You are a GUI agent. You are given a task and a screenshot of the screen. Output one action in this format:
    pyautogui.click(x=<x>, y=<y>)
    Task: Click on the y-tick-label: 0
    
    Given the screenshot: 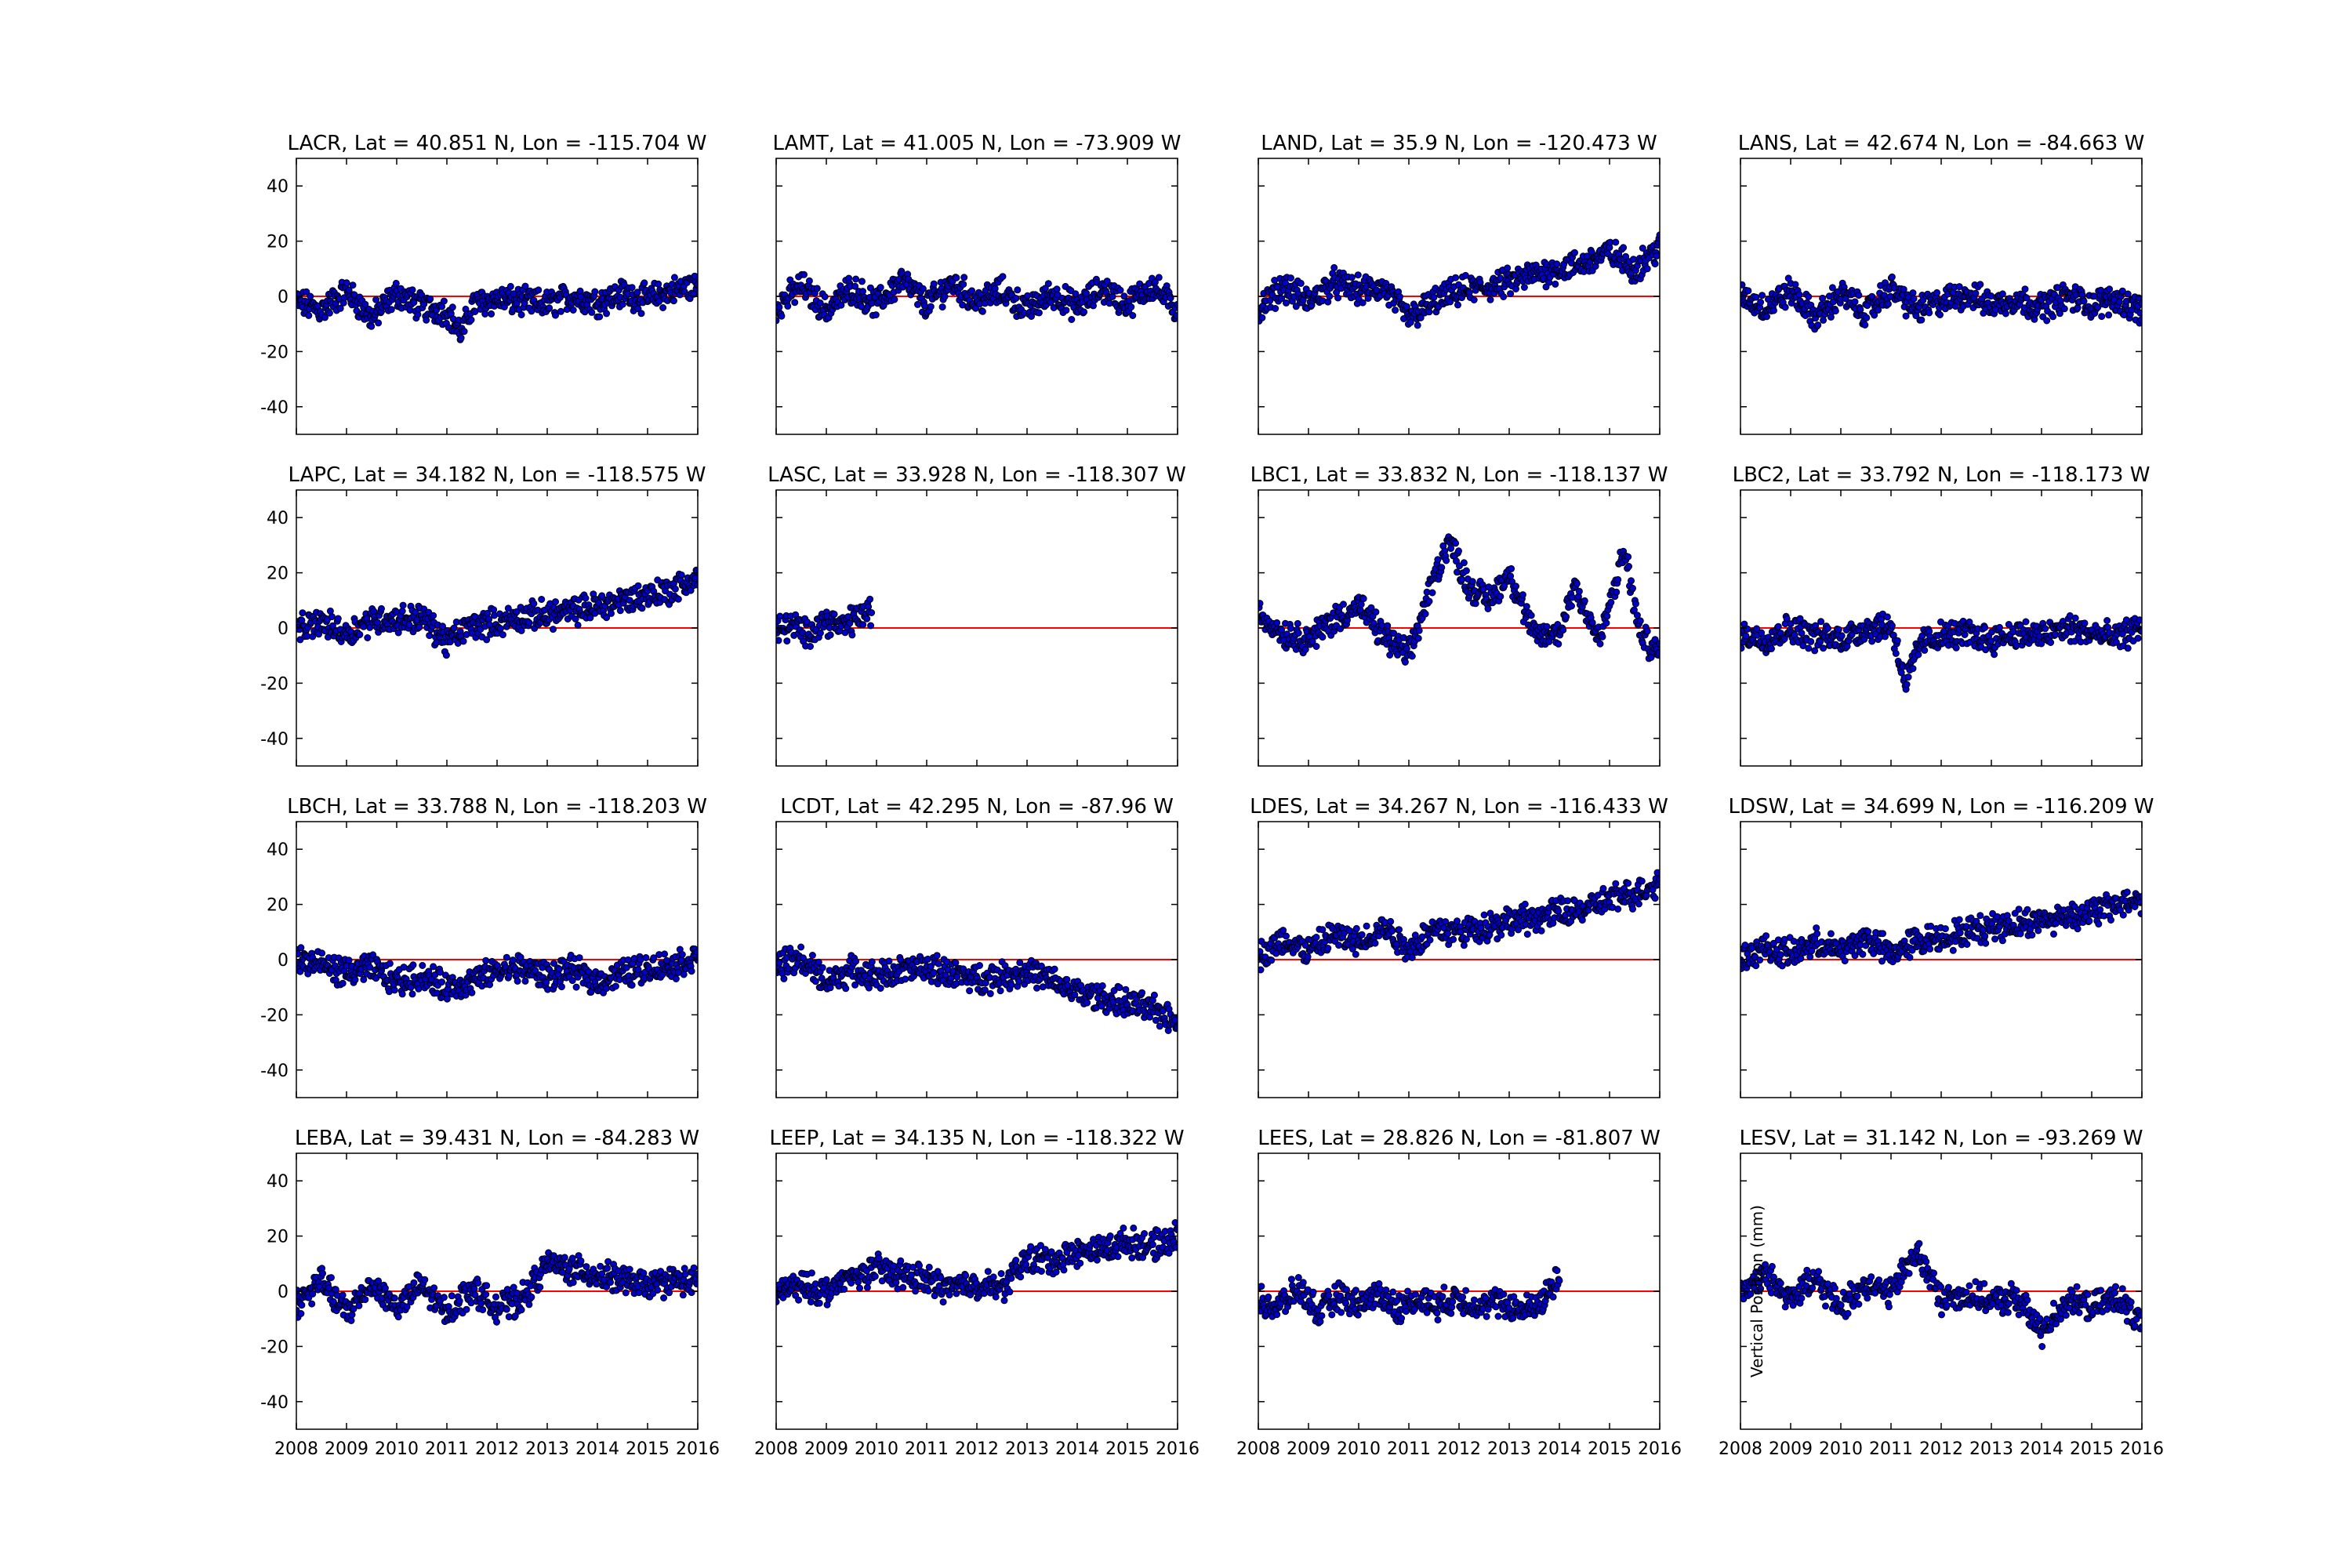 What is the action you would take?
    pyautogui.click(x=283, y=961)
    